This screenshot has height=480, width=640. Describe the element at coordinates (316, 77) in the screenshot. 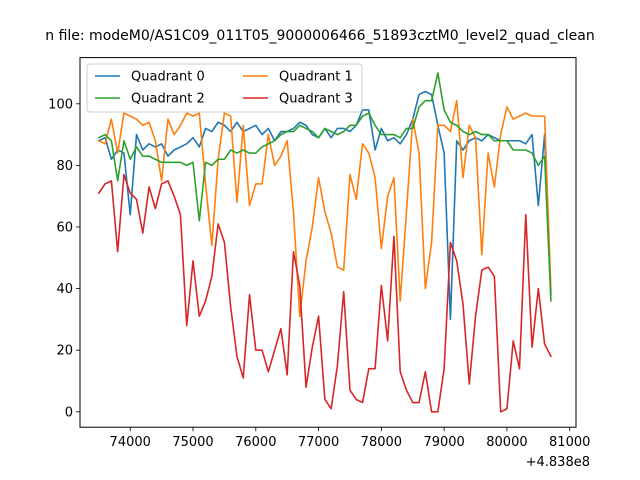

I see `legend-label-quadrant-1: Quadrant 1` at that location.